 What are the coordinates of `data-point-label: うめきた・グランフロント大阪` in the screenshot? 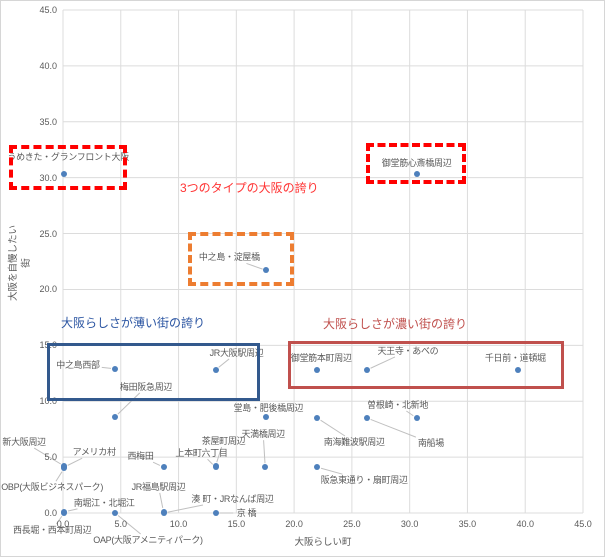 It's located at (68, 157).